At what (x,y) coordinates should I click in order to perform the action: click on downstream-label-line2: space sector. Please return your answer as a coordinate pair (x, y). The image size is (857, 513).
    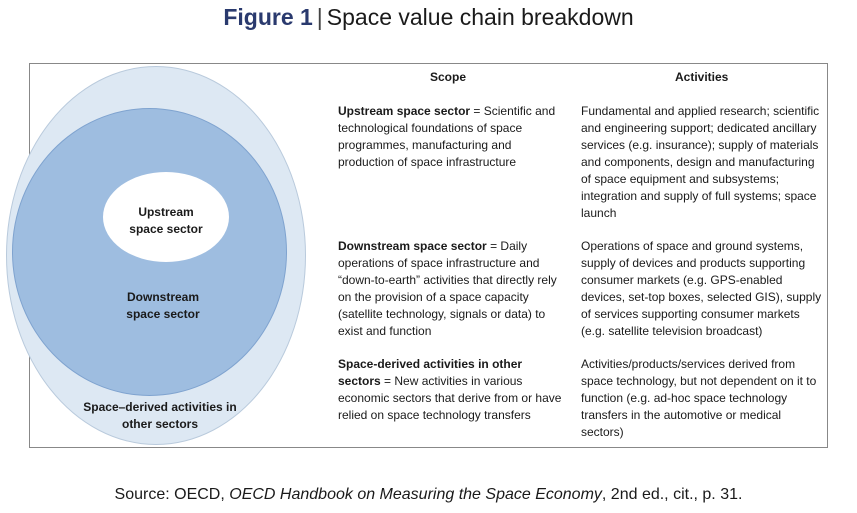
    Looking at the image, I should click on (163, 314).